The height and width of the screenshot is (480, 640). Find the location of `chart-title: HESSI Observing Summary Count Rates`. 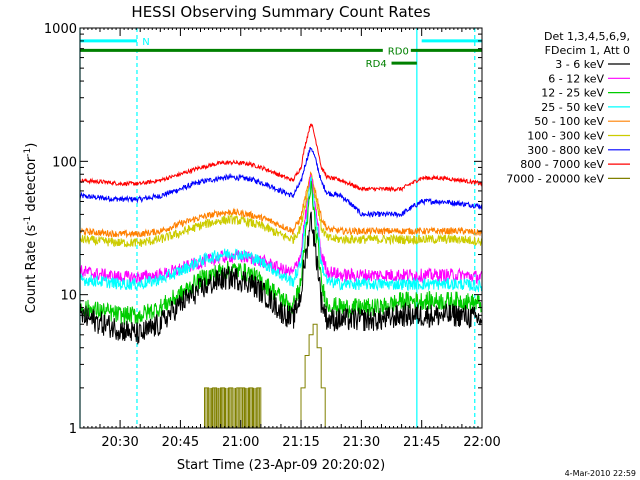

chart-title: HESSI Observing Summary Count Rates is located at coordinates (280, 12).